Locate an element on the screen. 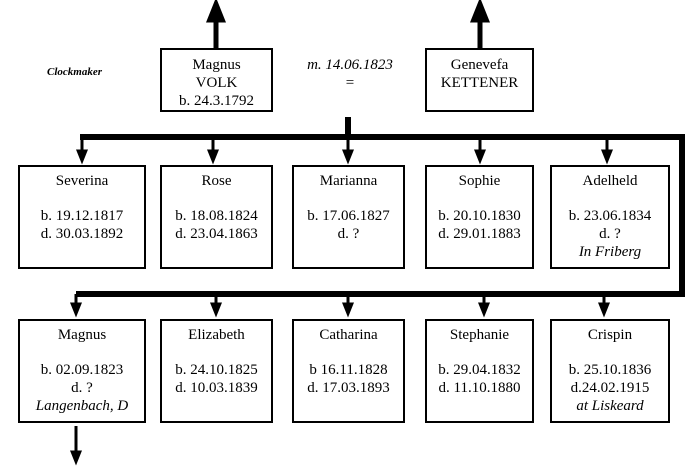 The width and height of the screenshot is (687, 476). marriage-label: m. 14.06.1823 = is located at coordinates (350, 74).